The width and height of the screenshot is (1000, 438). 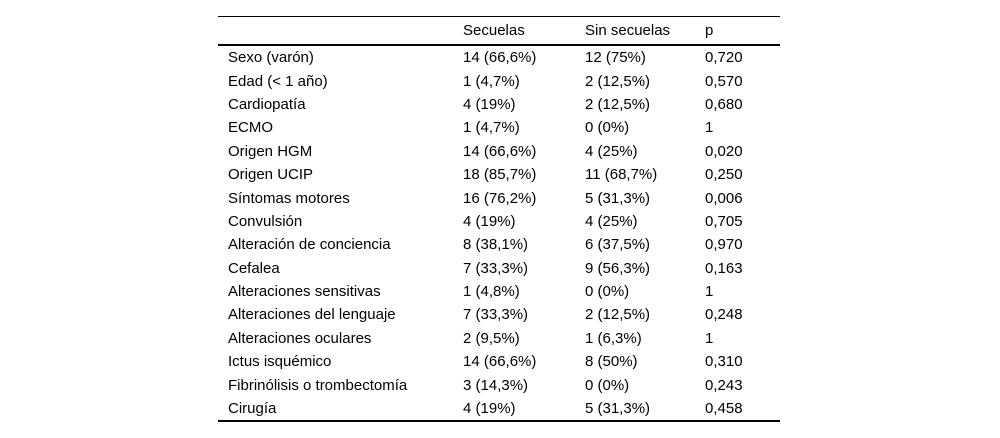 I want to click on table-row: Origen UCIP 18 (85,7%) 11 (68,7%) 0,250, so click(x=499, y=174).